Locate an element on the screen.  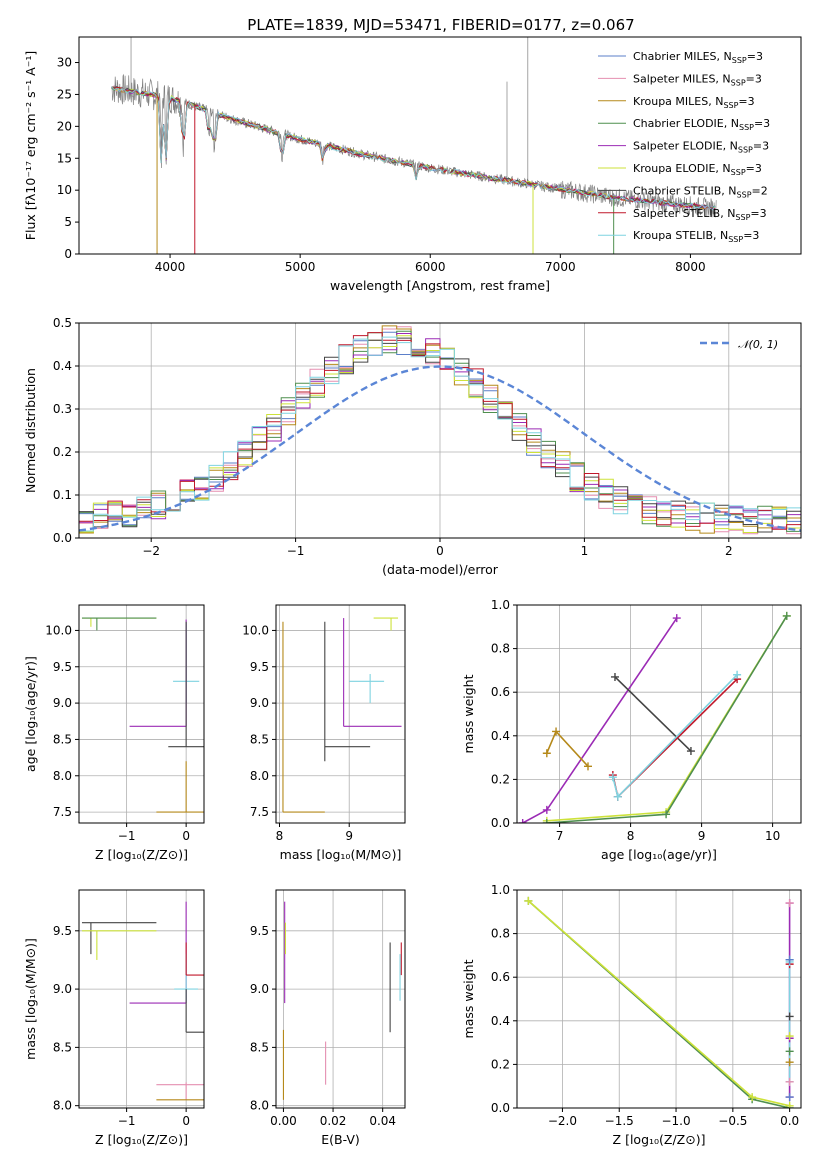
x-tick-label: 6000 is located at coordinates (430, 267).